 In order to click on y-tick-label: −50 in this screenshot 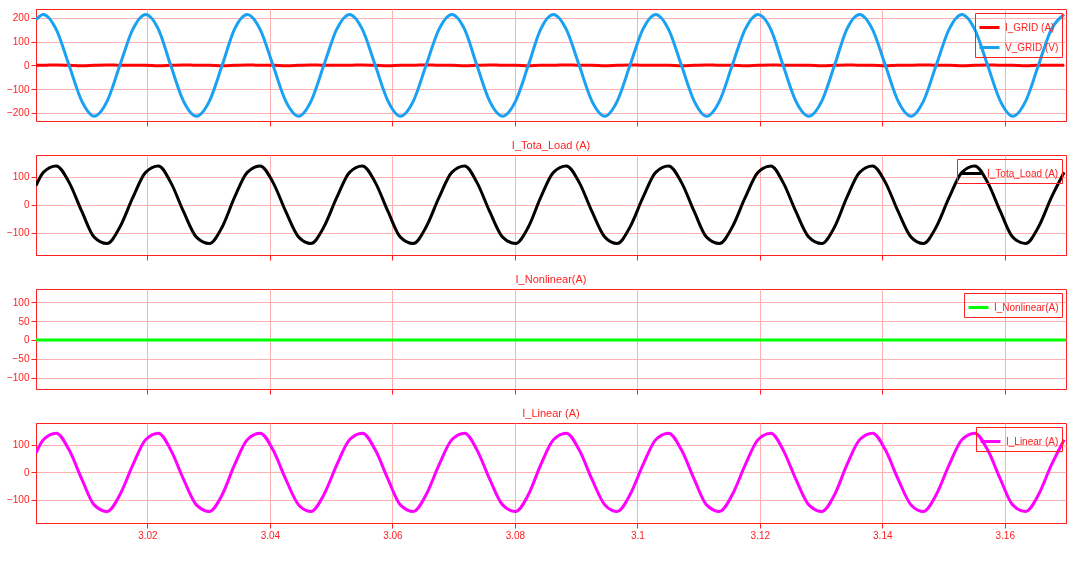, I will do `click(21, 359)`.